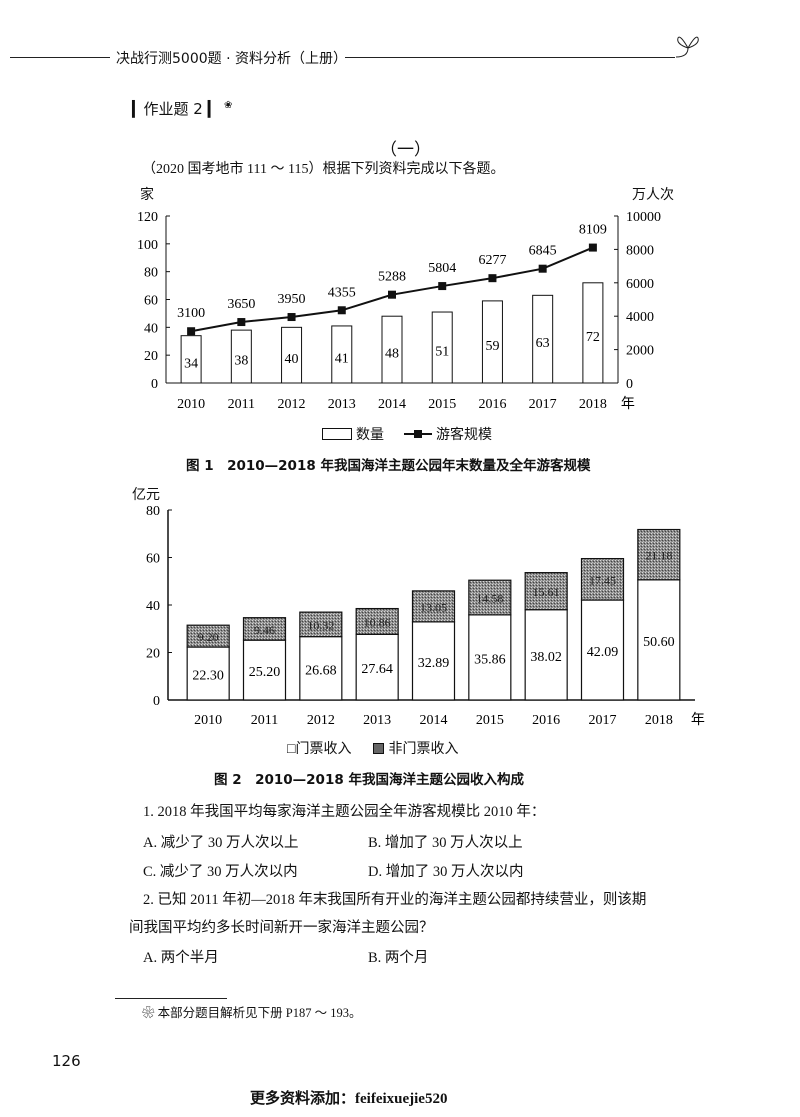 The height and width of the screenshot is (1117, 800). What do you see at coordinates (151, 301) in the screenshot?
I see `svg-text: 60` at bounding box center [151, 301].